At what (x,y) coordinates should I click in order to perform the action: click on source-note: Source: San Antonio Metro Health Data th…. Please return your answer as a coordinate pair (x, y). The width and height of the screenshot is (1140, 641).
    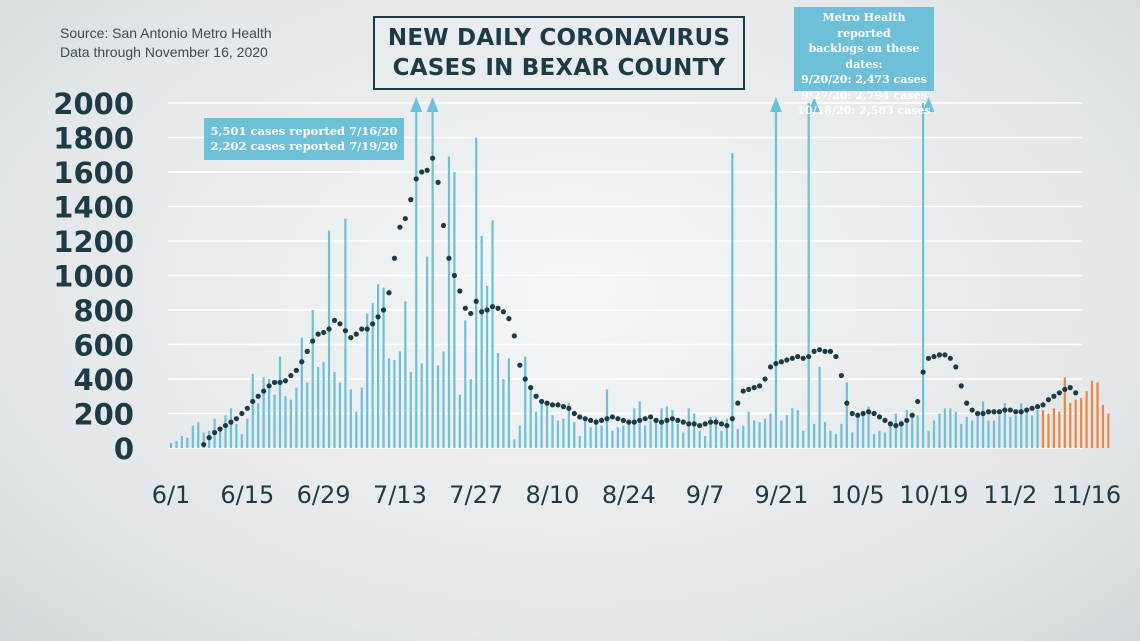
    Looking at the image, I should click on (166, 43).